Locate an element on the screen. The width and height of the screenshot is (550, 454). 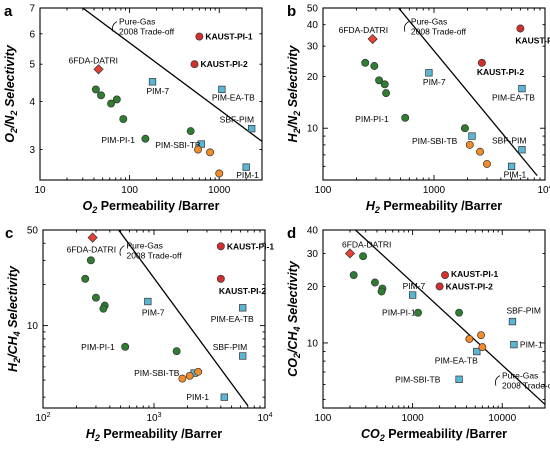
x-tick-label: 10³ is located at coordinates (153, 418).